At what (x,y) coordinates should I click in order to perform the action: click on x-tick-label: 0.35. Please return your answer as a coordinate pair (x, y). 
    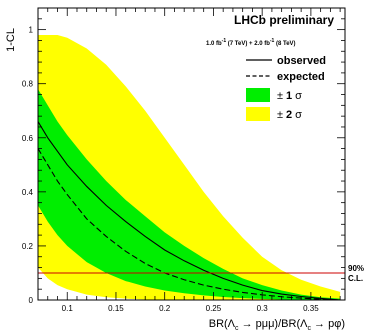
    Looking at the image, I should click on (311, 308).